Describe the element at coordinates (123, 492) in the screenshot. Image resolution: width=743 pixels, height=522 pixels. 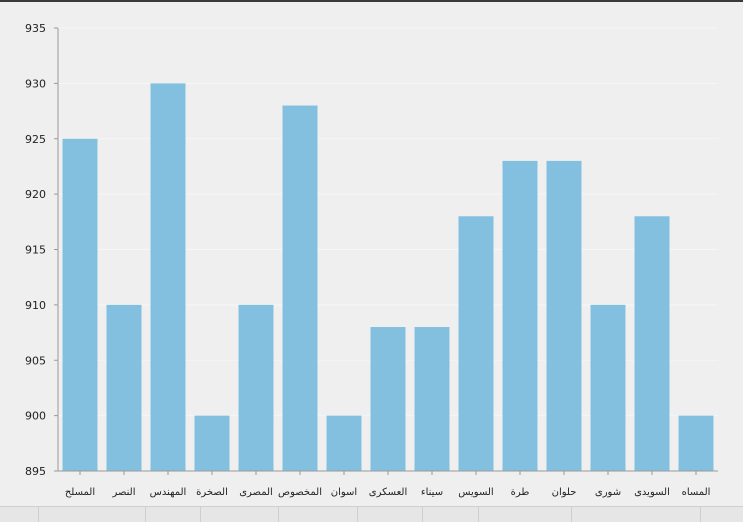
I see `x-tick-label: النصر` at that location.